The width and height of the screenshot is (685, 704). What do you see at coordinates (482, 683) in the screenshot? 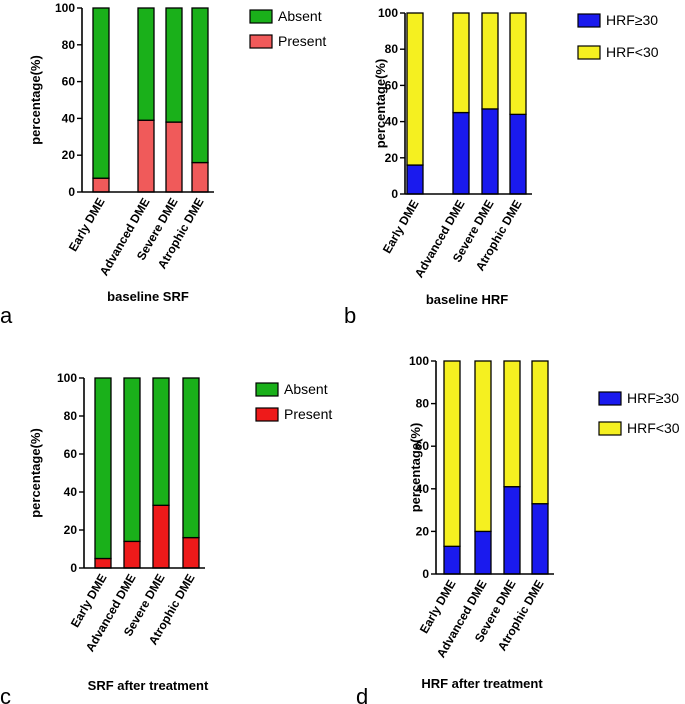
I see `x-axis-title: HRF after treatment` at bounding box center [482, 683].